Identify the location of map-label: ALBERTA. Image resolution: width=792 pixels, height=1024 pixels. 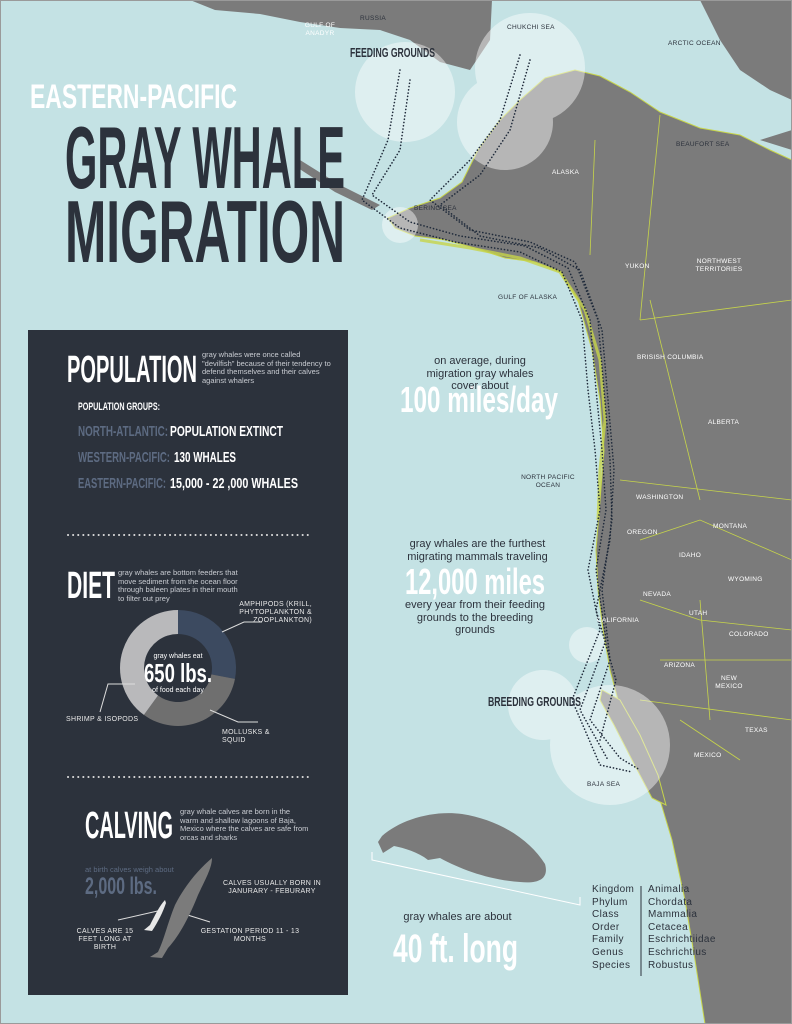
(724, 422).